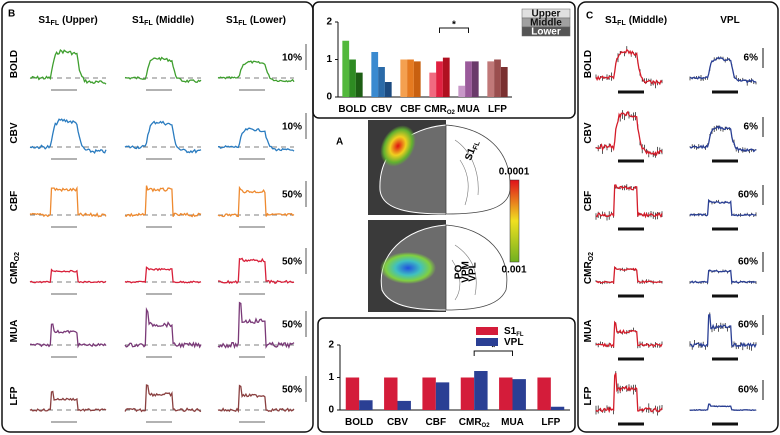  I want to click on y-tick-label: 2, so click(329, 22).